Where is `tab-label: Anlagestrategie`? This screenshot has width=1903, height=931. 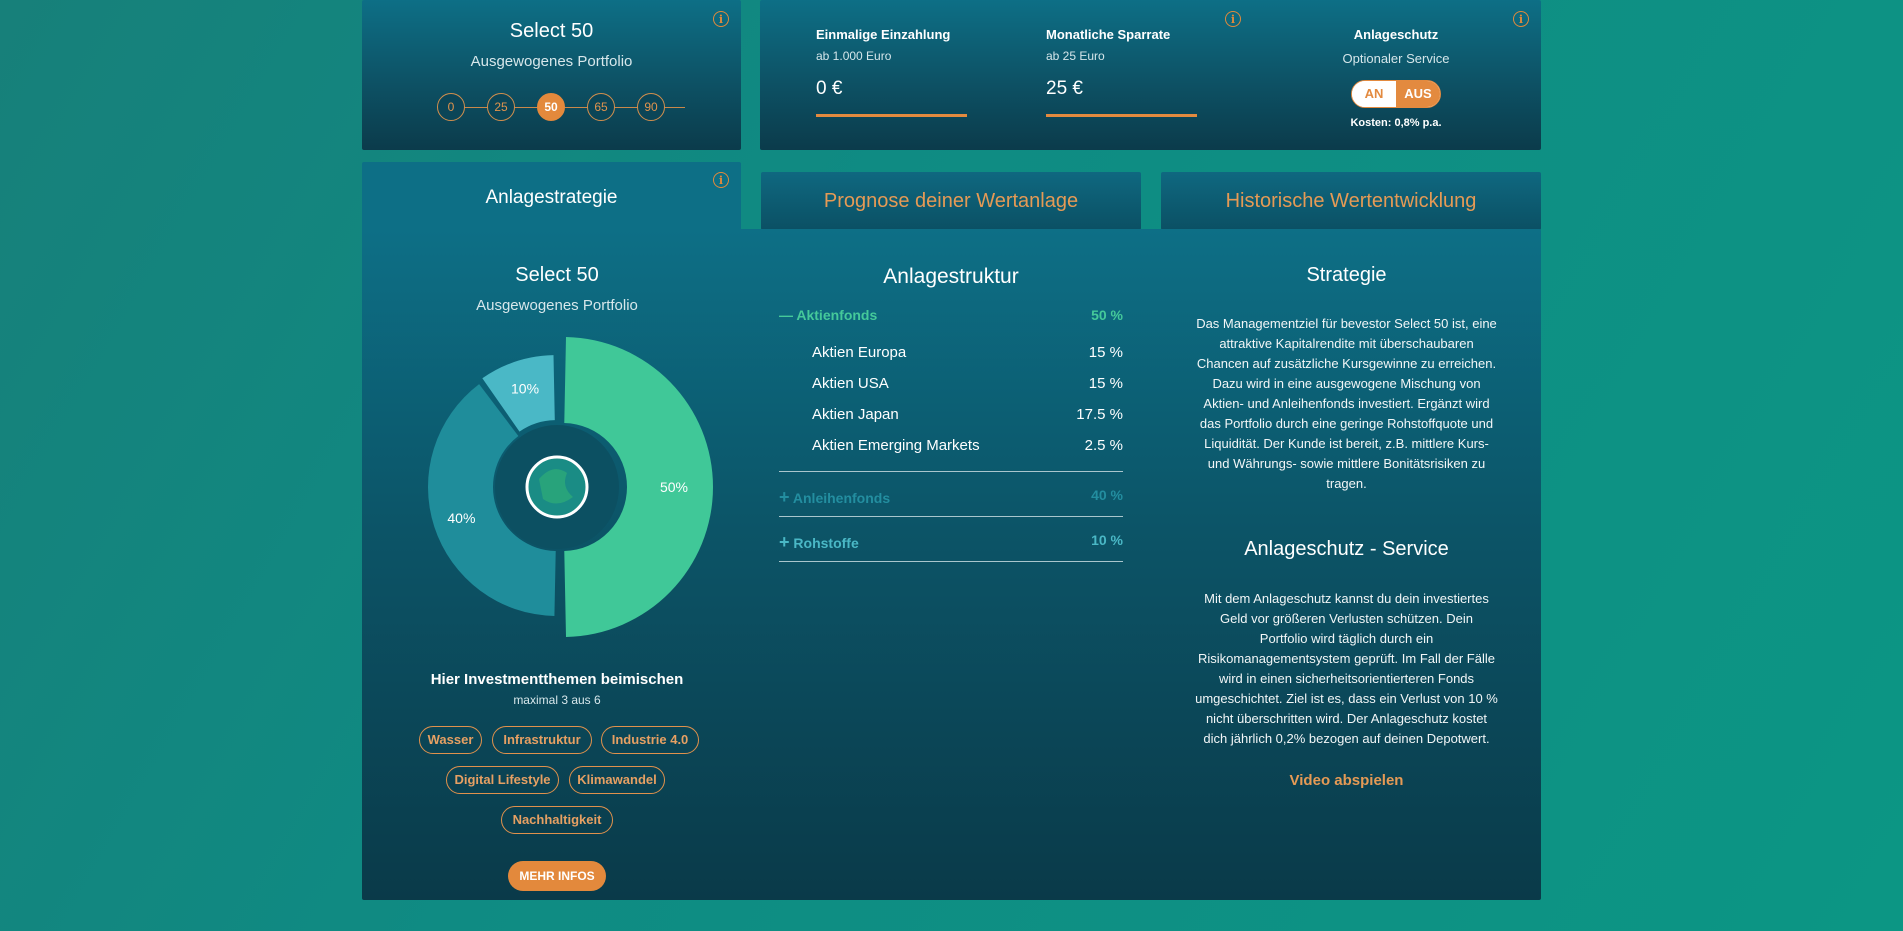 tab-label: Anlagestrategie is located at coordinates (551, 197).